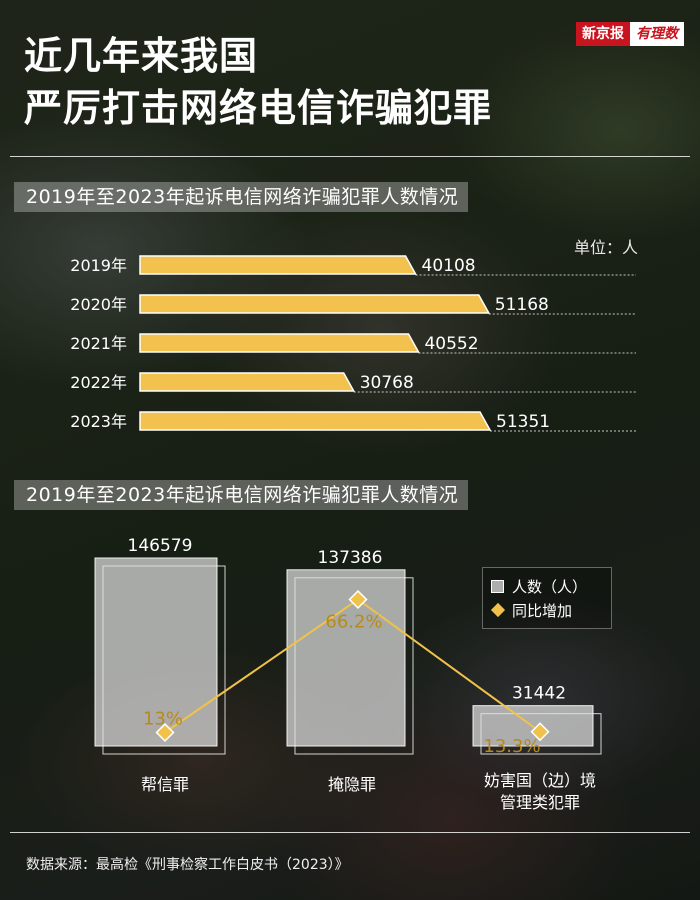 The image size is (700, 900). I want to click on top-divider, so click(350, 156).